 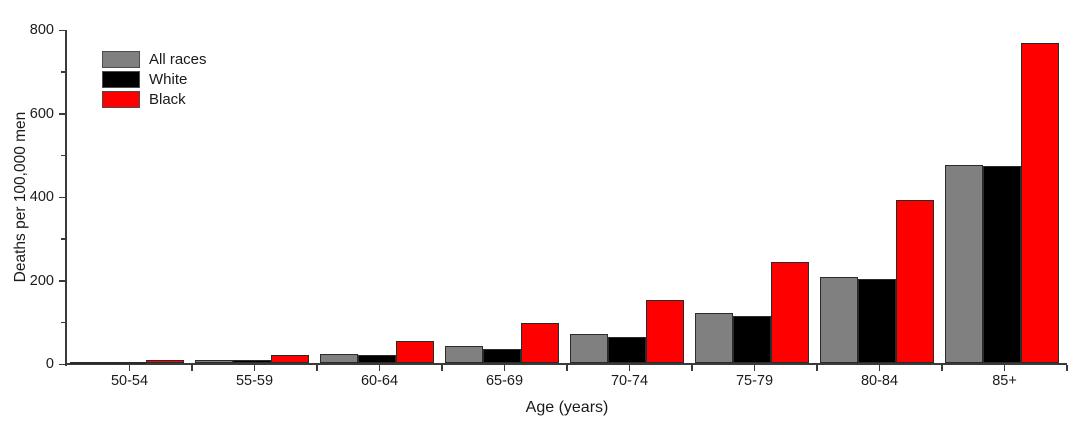 I want to click on legend-row: White, so click(x=154, y=79).